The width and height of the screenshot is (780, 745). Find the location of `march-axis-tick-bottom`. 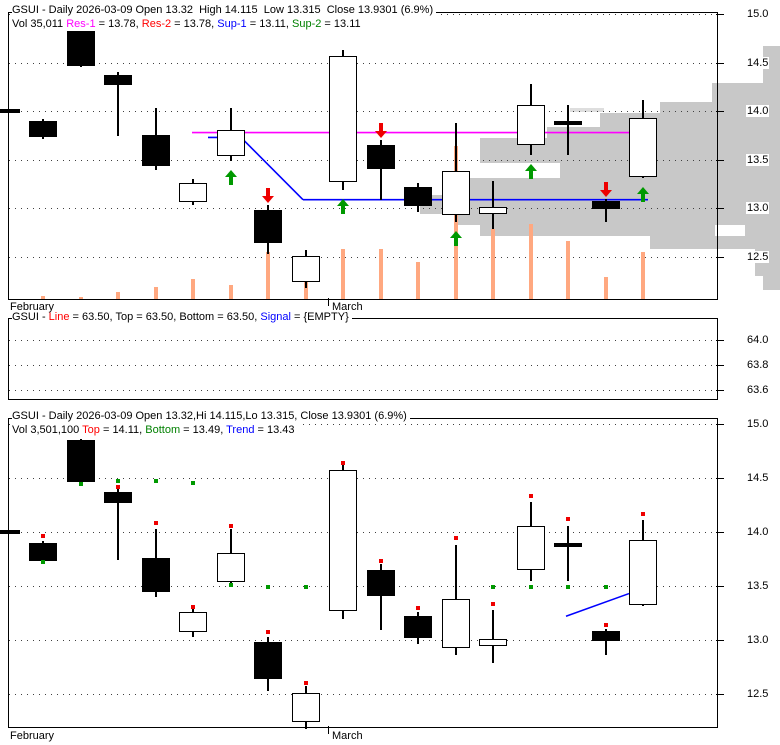

march-axis-tick-bottom is located at coordinates (328, 730).